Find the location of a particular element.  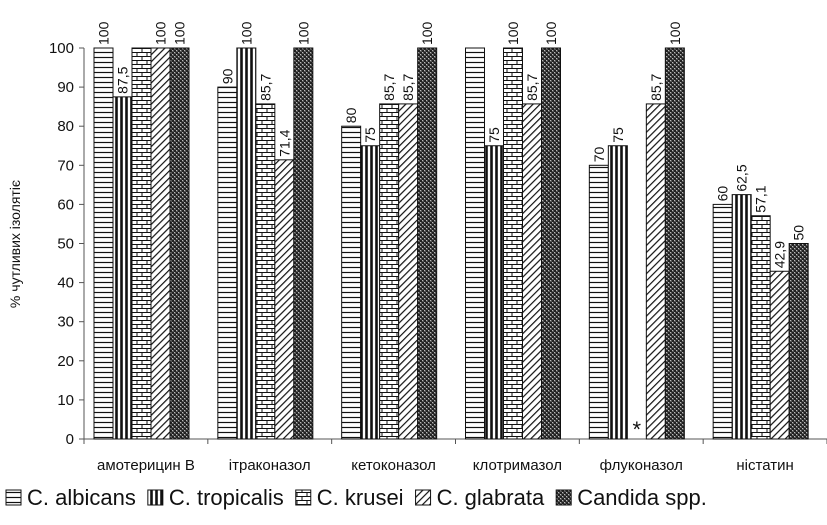

y-tick-label: 0 is located at coordinates (70, 439).